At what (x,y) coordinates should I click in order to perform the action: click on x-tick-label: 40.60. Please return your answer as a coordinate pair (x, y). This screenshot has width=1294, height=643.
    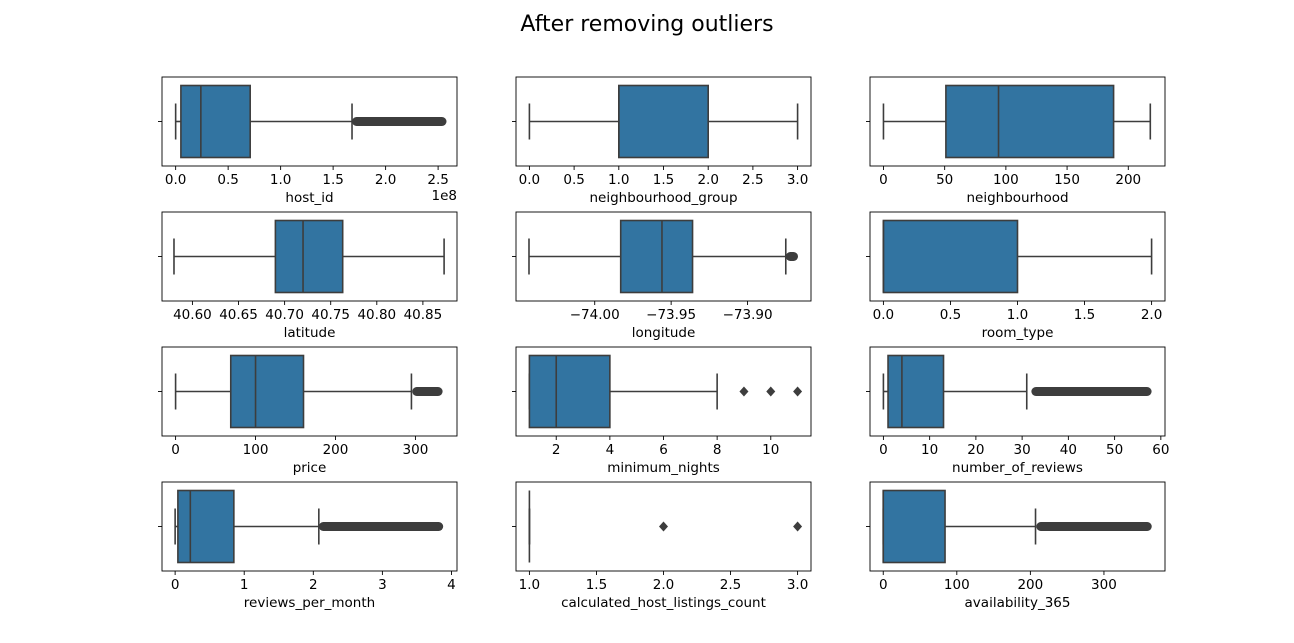
    Looking at the image, I should click on (192, 315).